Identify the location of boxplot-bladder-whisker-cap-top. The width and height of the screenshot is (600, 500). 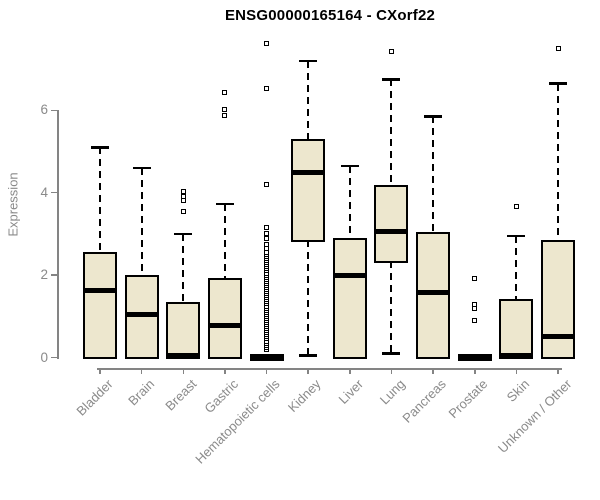
(100, 147).